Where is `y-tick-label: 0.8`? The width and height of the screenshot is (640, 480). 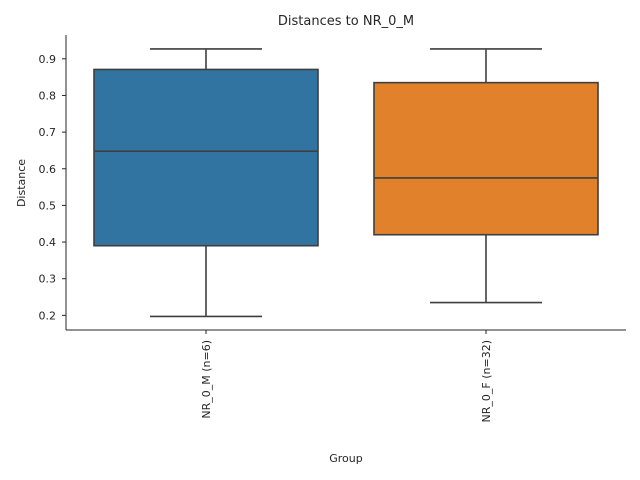 y-tick-label: 0.8 is located at coordinates (48, 95).